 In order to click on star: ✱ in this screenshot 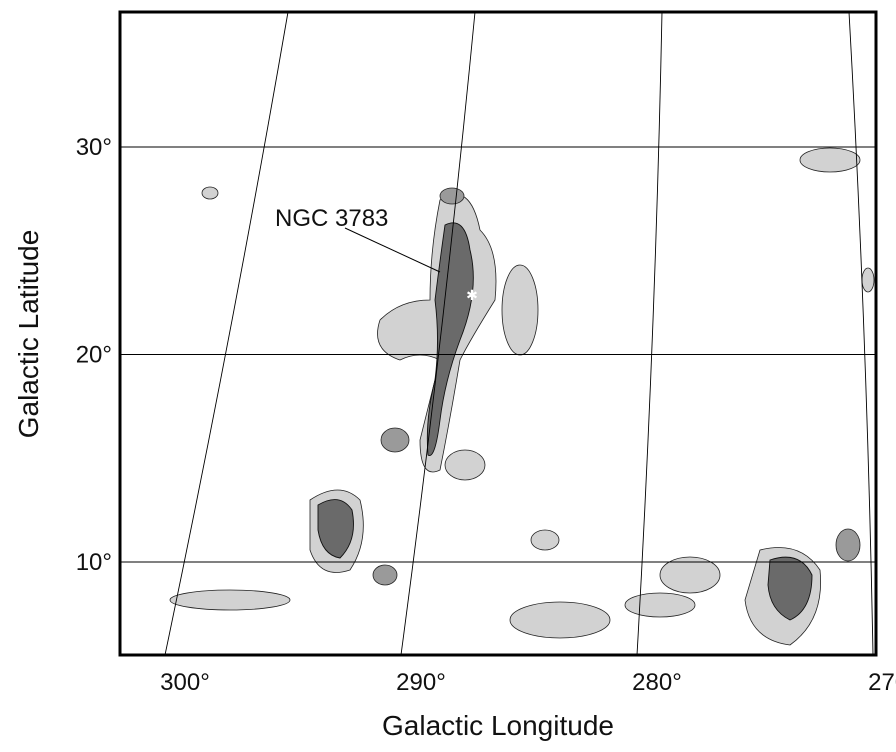, I will do `click(472, 295)`.